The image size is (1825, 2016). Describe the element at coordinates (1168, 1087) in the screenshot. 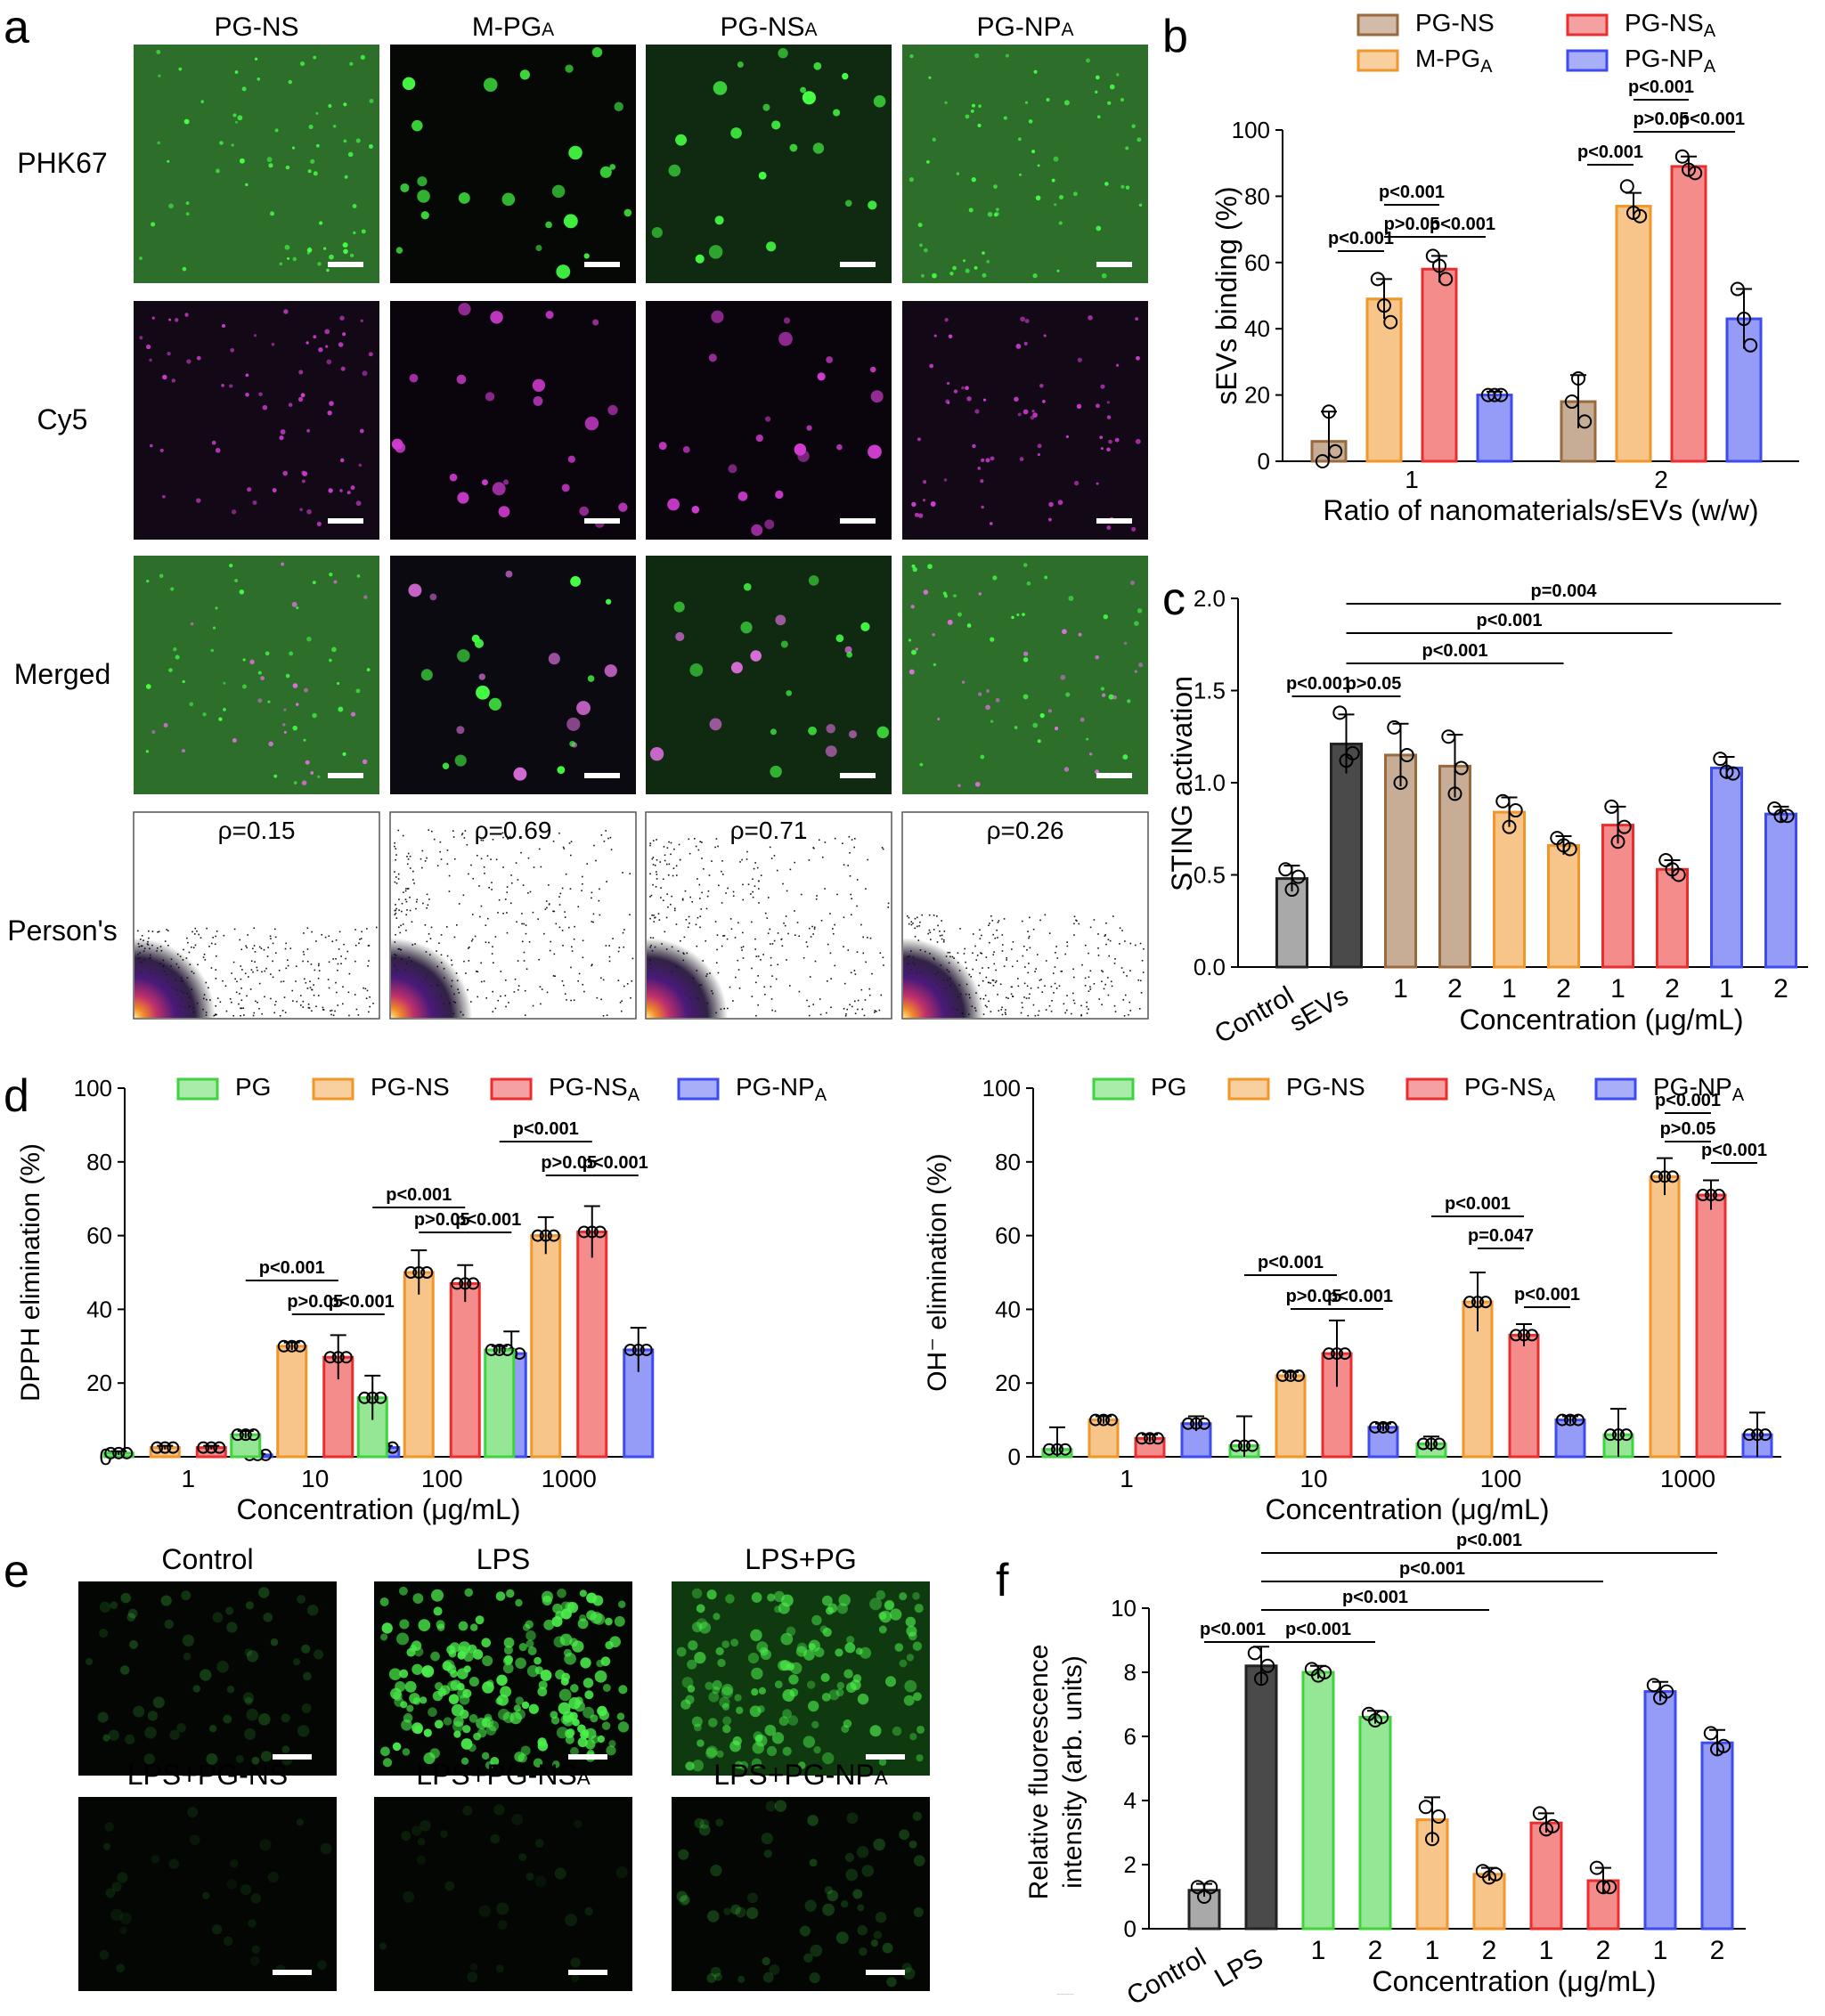

I see `legend-text: PG` at that location.